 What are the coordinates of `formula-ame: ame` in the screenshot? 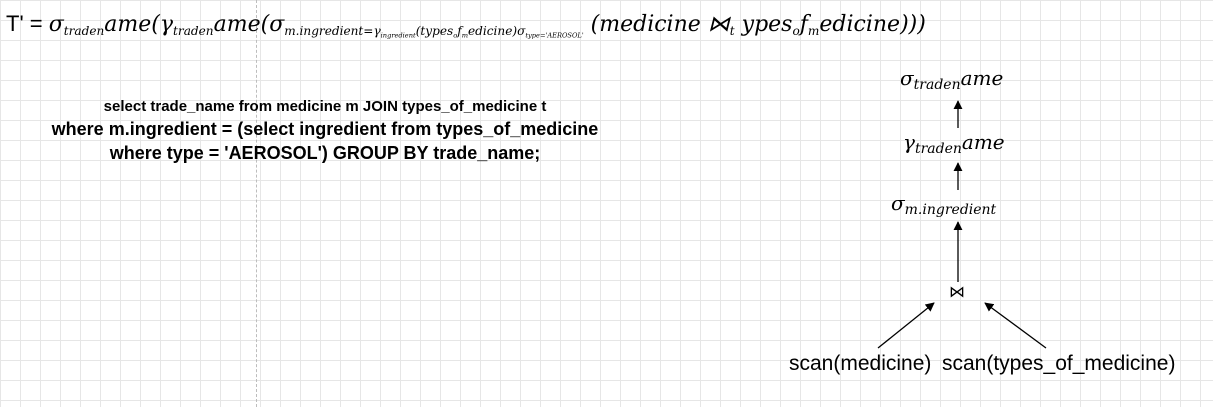 It's located at (128, 24).